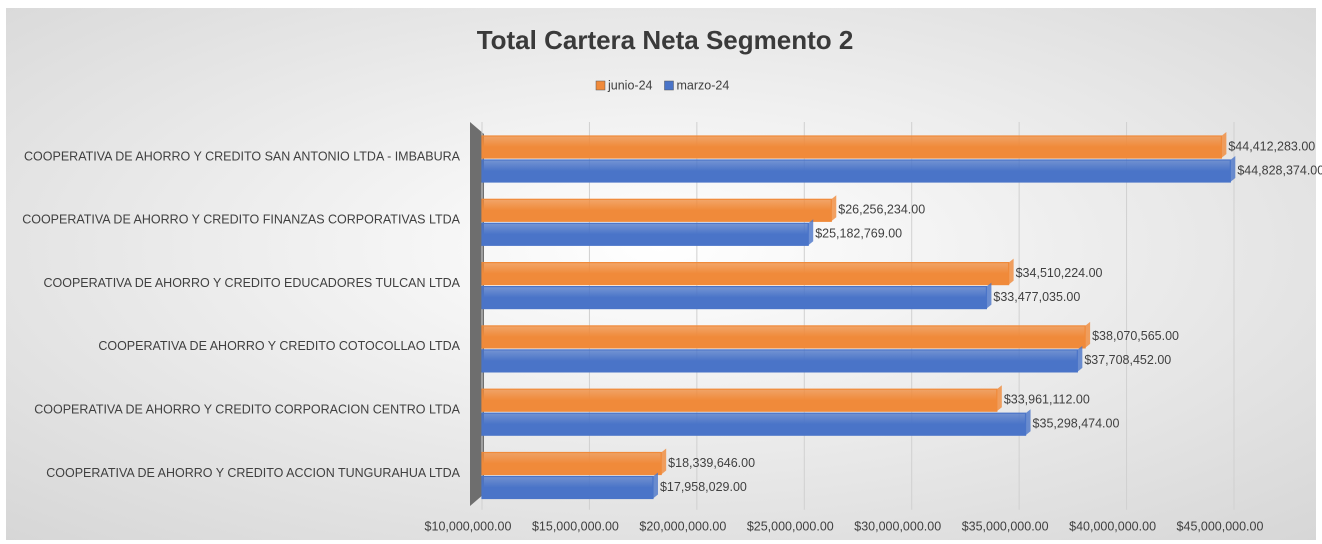 This screenshot has height=544, width=1322. I want to click on x-tick-label: $15,000,000.00, so click(575, 526).